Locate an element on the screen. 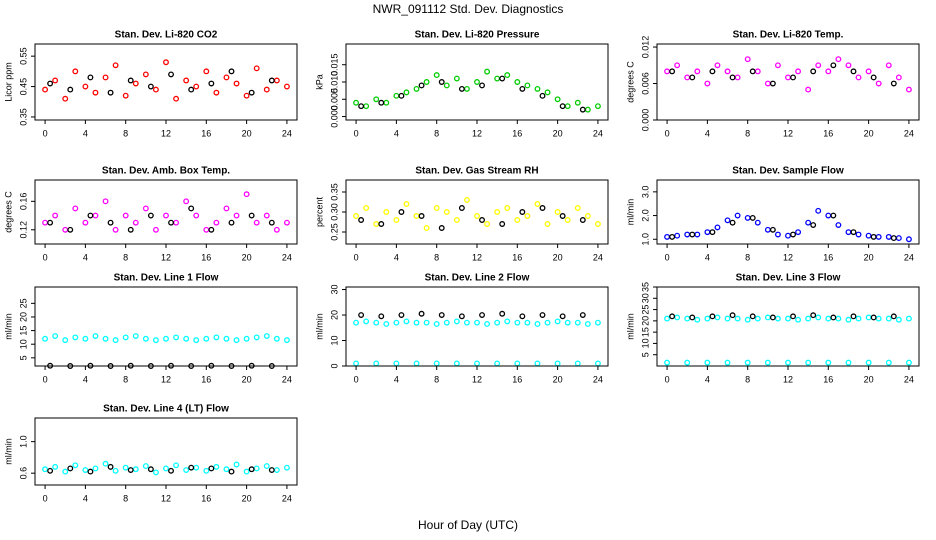 The width and height of the screenshot is (936, 540). y-tick-label: 0.55 is located at coordinates (23, 56).